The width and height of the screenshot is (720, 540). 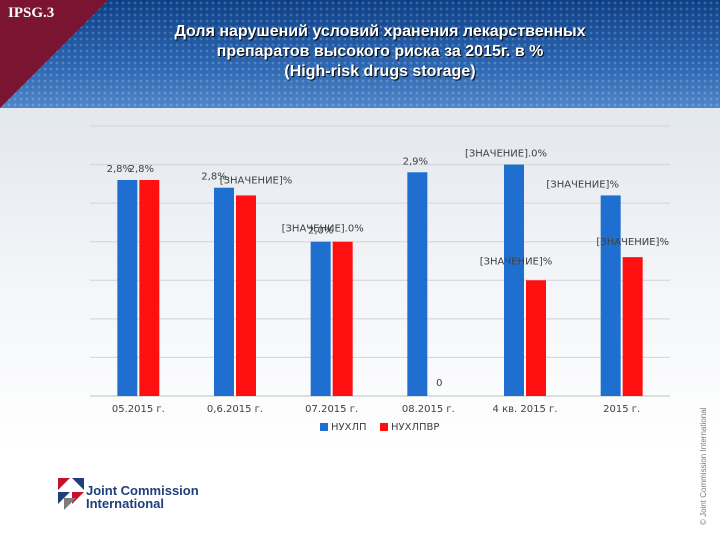 What do you see at coordinates (324, 427) in the screenshot?
I see `legend-swatch-nuhlp` at bounding box center [324, 427].